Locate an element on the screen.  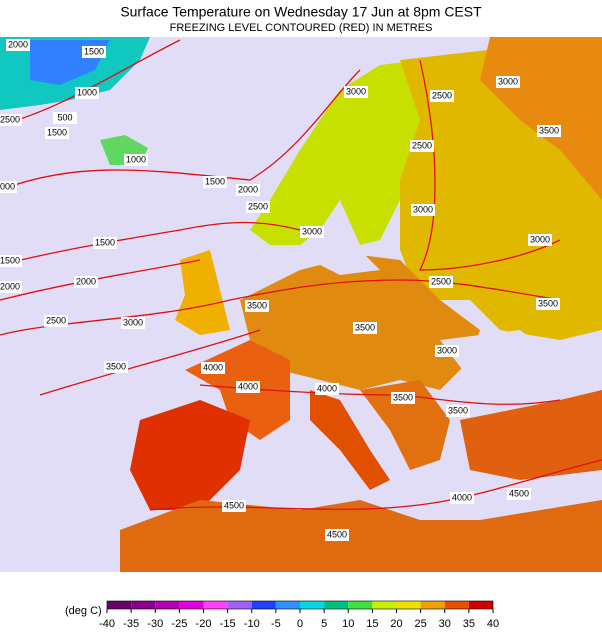
turkey is located at coordinates (531, 435).